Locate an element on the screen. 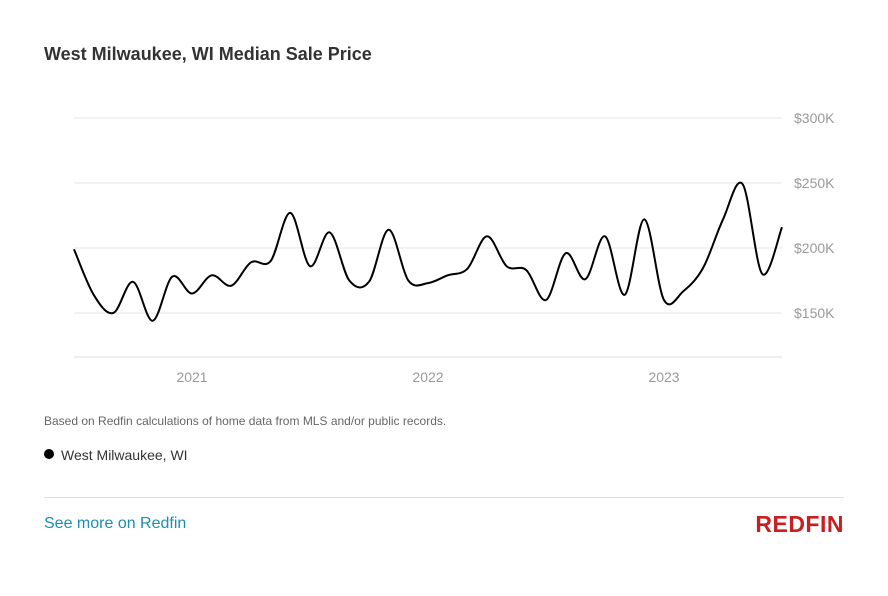 The image size is (888, 596). y-tick-label: $150K is located at coordinates (814, 313).